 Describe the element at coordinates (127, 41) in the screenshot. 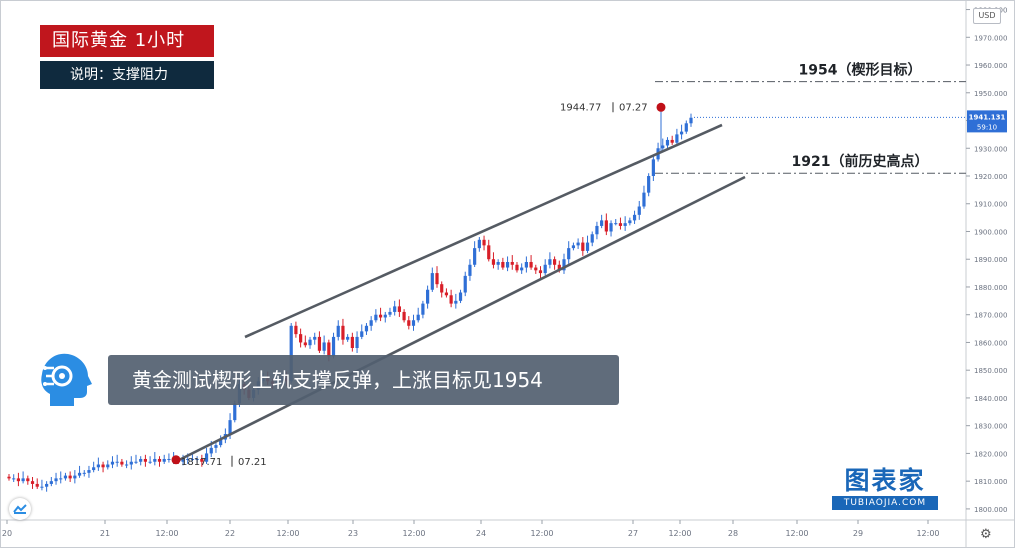

I see `chart-title: 国际黄金 1小时` at that location.